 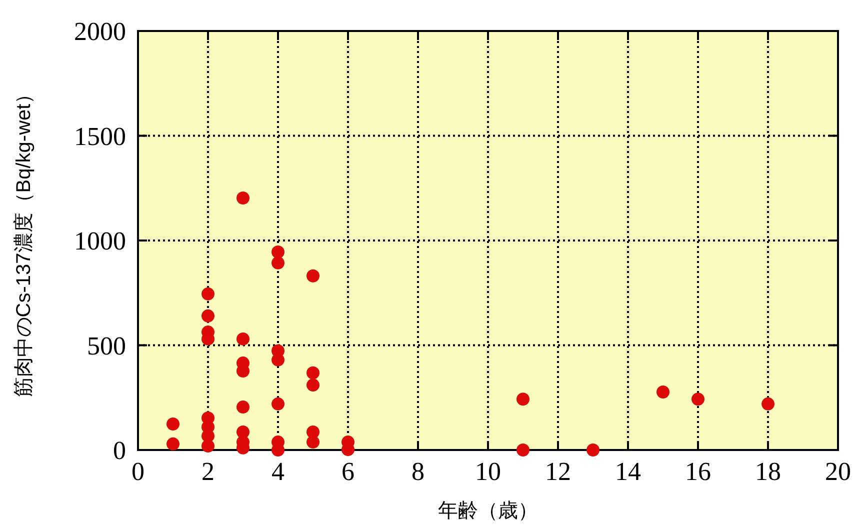 What do you see at coordinates (278, 471) in the screenshot?
I see `x-tick-label: 4` at bounding box center [278, 471].